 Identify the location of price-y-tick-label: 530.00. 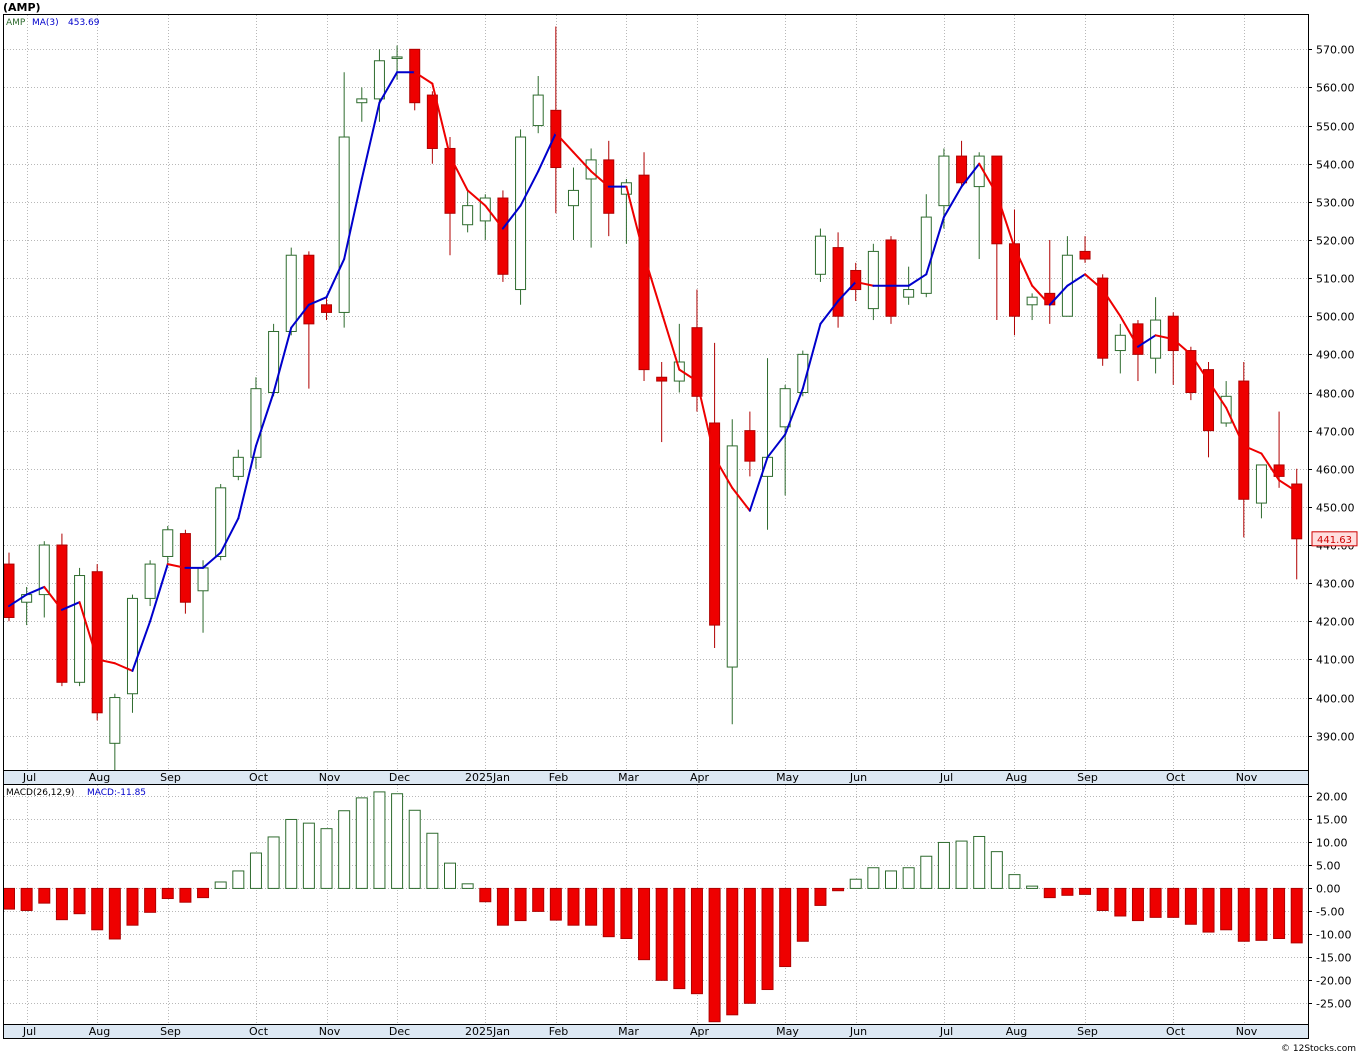
(1335, 203).